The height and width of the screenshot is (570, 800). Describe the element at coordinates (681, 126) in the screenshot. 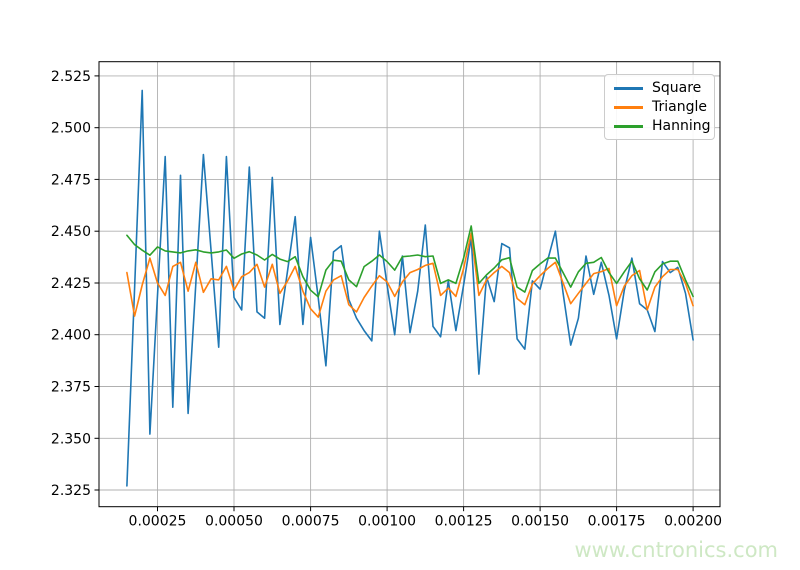

I see `legend-label-hanning: Hanning` at that location.